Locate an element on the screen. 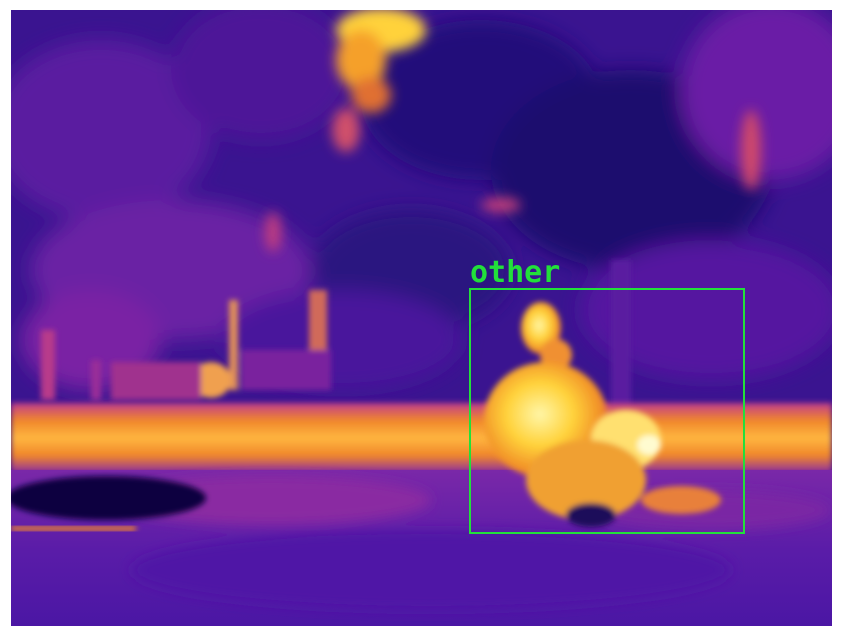 The height and width of the screenshot is (636, 841). detection-bounding-box is located at coordinates (607, 411).